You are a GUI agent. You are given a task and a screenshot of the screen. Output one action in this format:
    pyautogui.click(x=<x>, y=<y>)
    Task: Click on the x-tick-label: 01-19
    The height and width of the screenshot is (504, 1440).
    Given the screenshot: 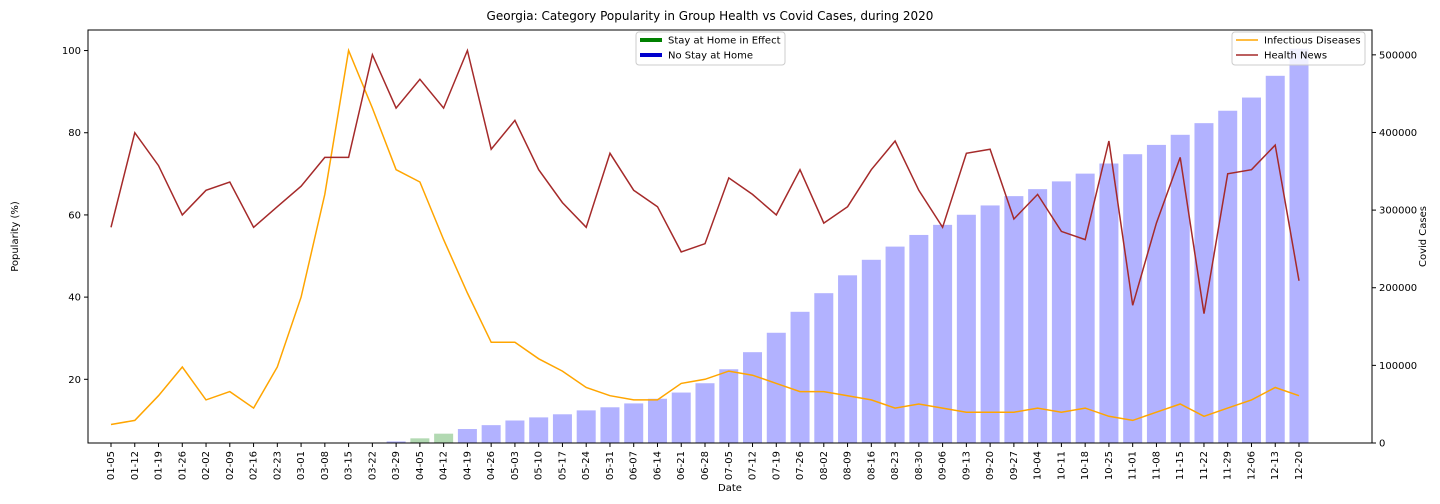 What is the action you would take?
    pyautogui.click(x=159, y=465)
    